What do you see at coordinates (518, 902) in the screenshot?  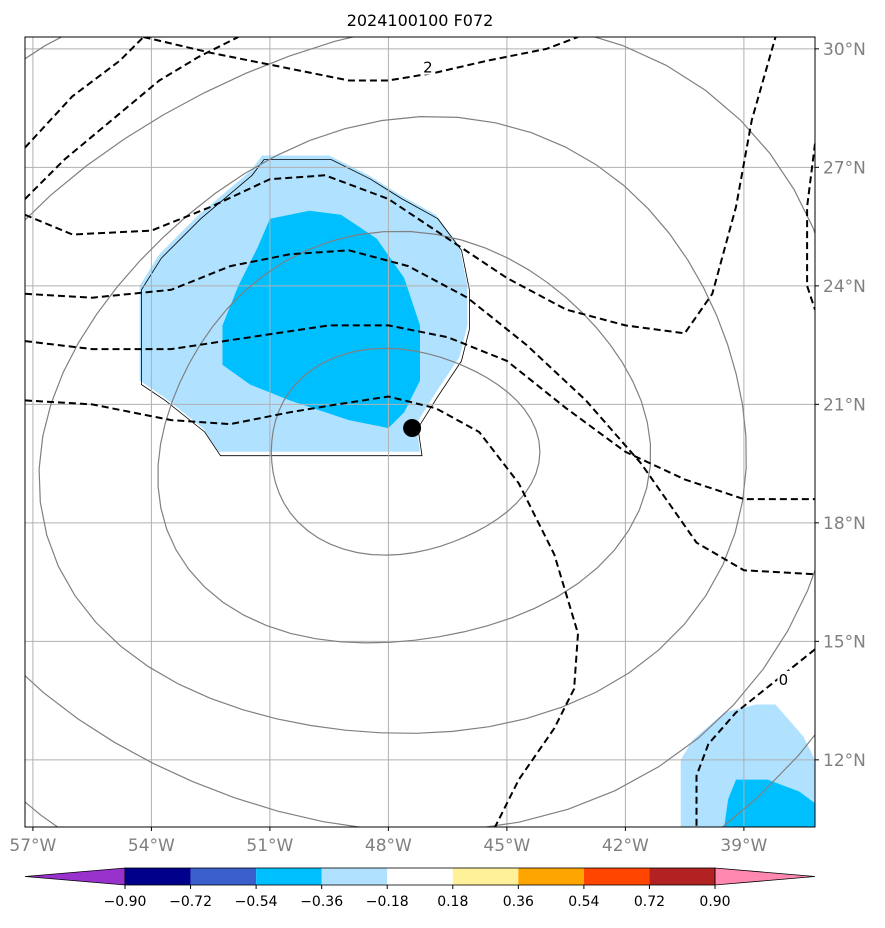 I see `colorbar-tick-label-6: 0.36` at bounding box center [518, 902].